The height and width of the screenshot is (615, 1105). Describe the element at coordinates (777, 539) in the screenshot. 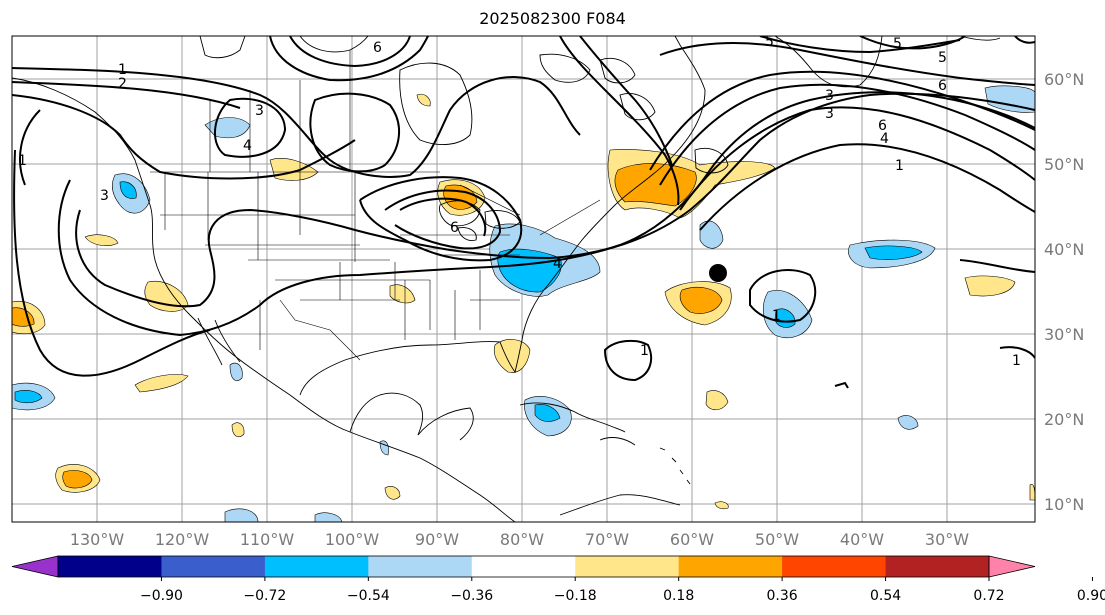

I see `lon-label: 50°W` at that location.